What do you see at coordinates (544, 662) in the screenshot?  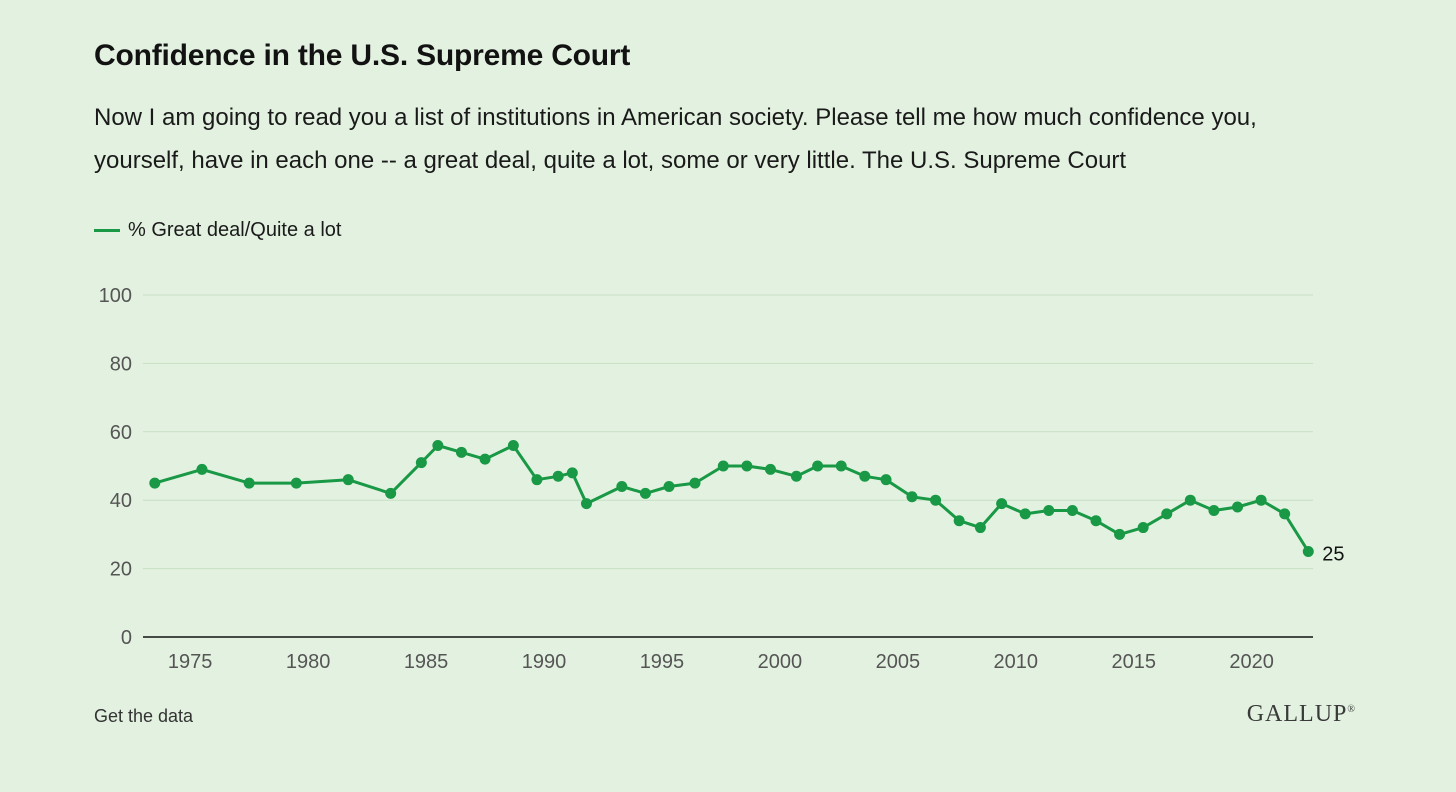 I see `x-tick-label: 1990` at bounding box center [544, 662].